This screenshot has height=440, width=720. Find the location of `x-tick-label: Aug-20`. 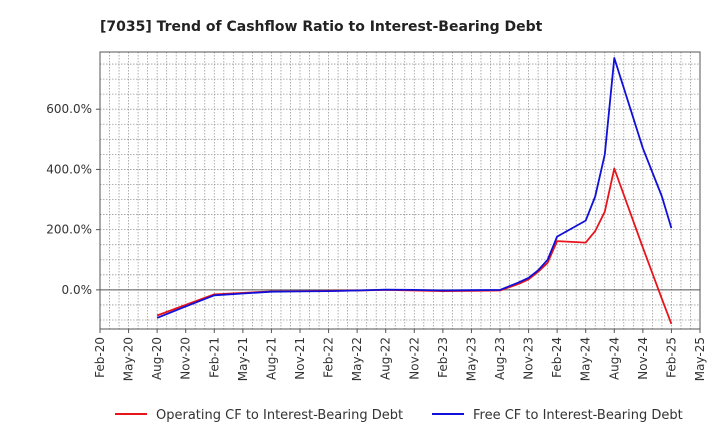

x-tick-label: Aug-20 is located at coordinates (157, 358).